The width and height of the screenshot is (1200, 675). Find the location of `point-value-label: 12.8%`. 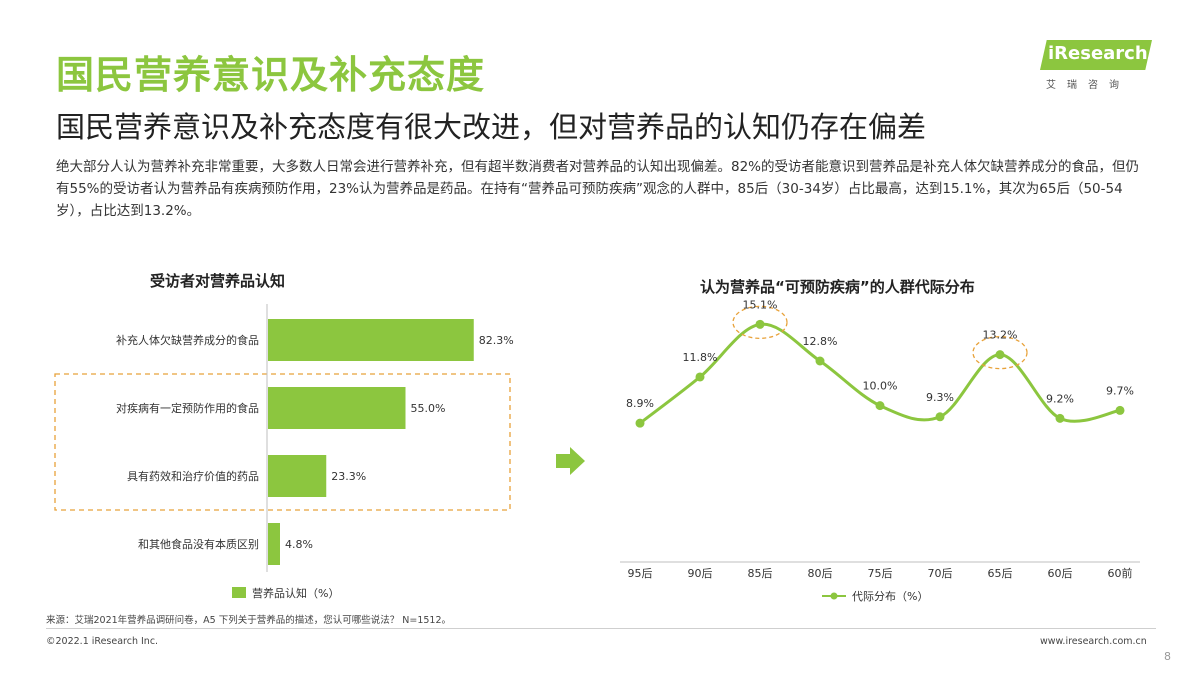

point-value-label: 12.8% is located at coordinates (820, 341).